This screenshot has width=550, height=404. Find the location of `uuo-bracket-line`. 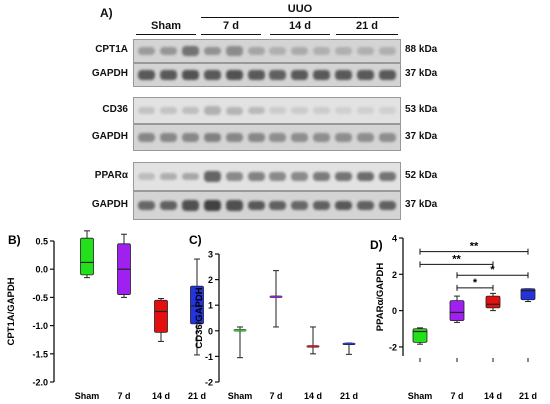

uuo-bracket-line is located at coordinates (300, 17).